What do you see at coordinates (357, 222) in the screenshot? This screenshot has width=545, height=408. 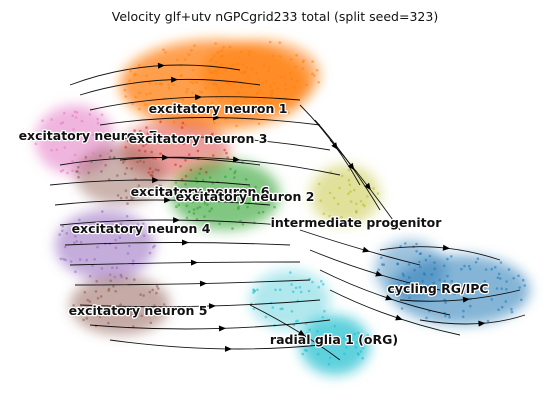 I see `cluster-label-intermediate-progenitor: intermediate progenitor` at bounding box center [357, 222].